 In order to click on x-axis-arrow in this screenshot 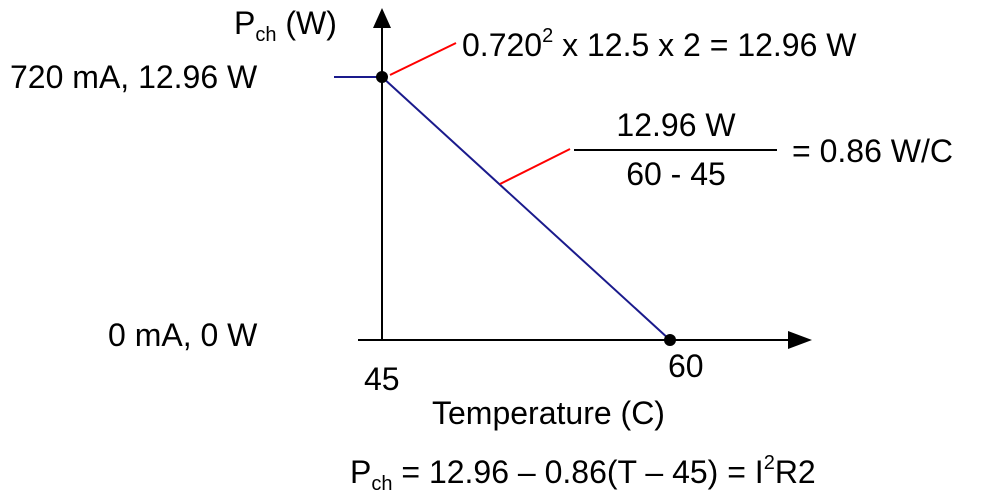, I will do `click(800, 340)`.